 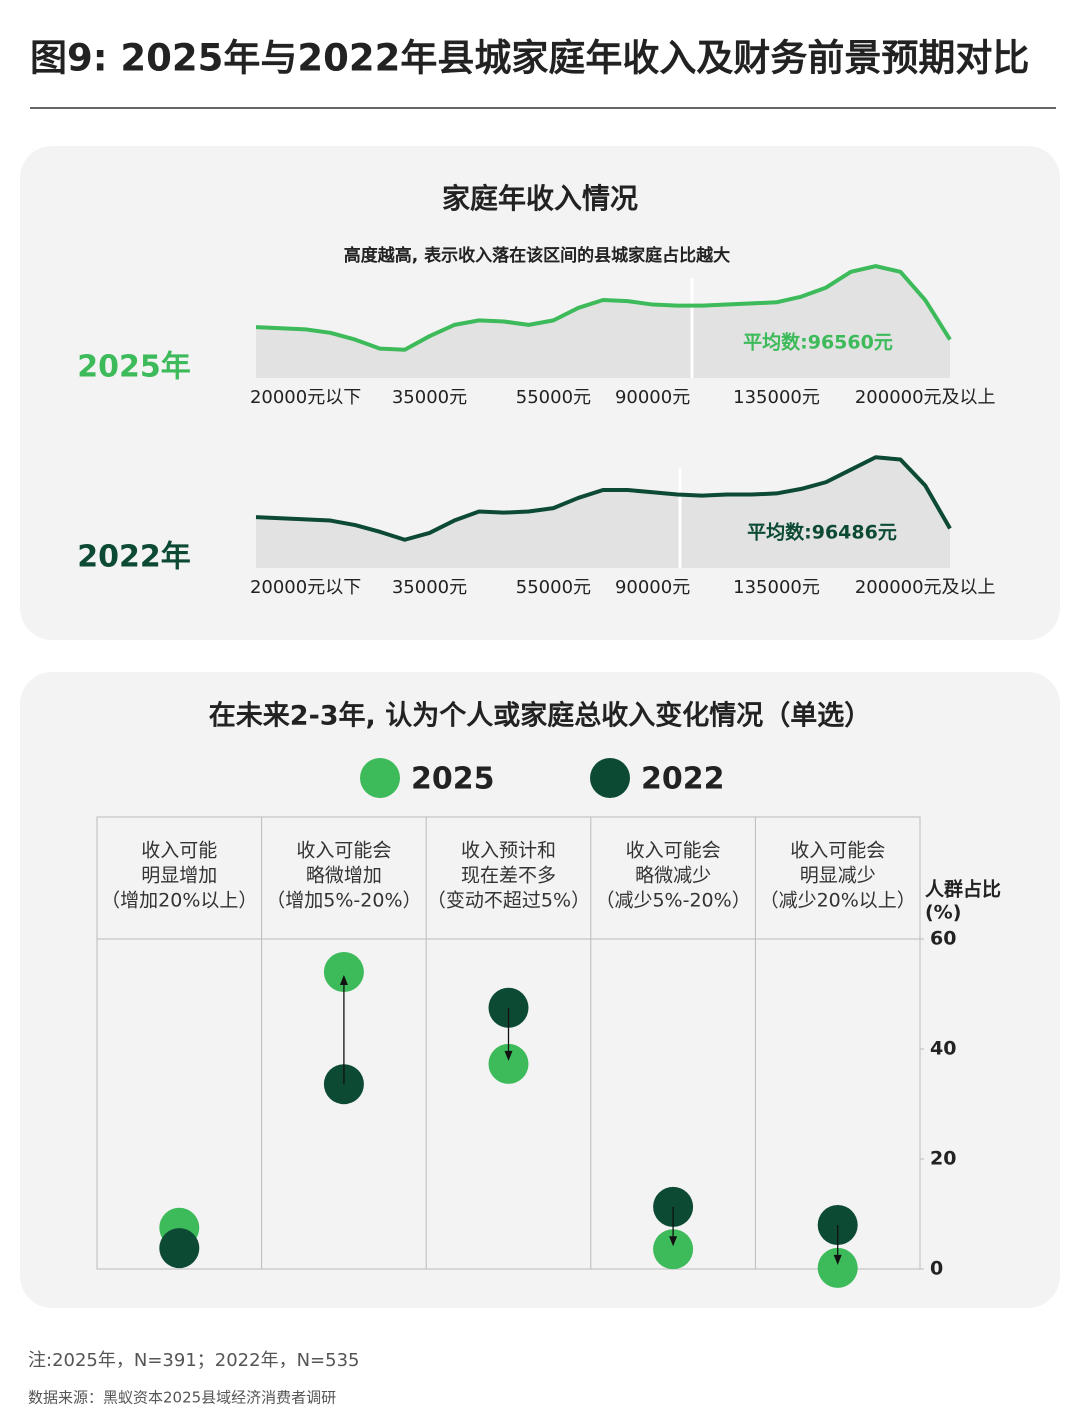 I want to click on category-label: （减少20%以上）, so click(x=838, y=901).